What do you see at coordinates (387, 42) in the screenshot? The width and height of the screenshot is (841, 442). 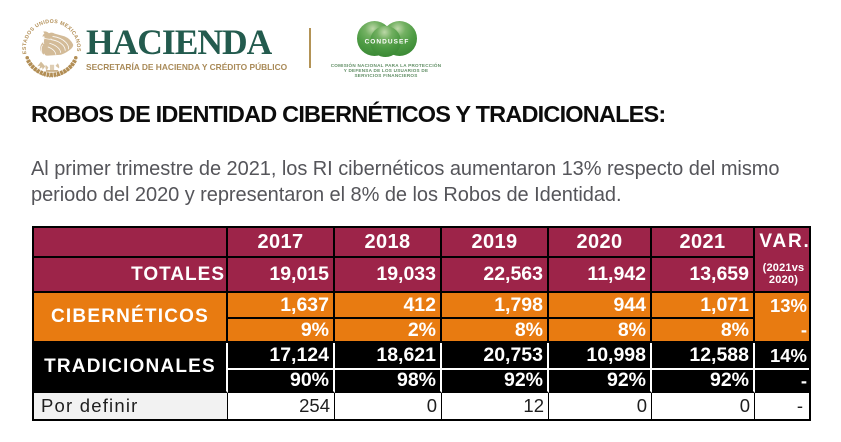 I see `svg-text: CONDUSEF` at bounding box center [387, 42].